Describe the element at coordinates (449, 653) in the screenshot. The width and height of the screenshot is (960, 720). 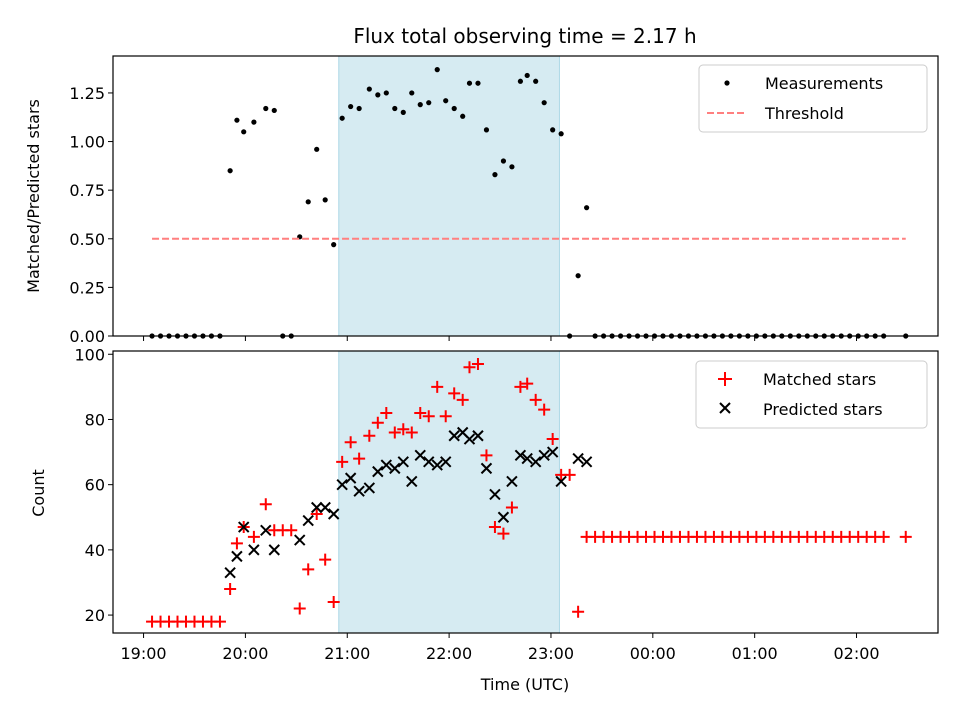
I see `x-tick-label: 22:00` at that location.